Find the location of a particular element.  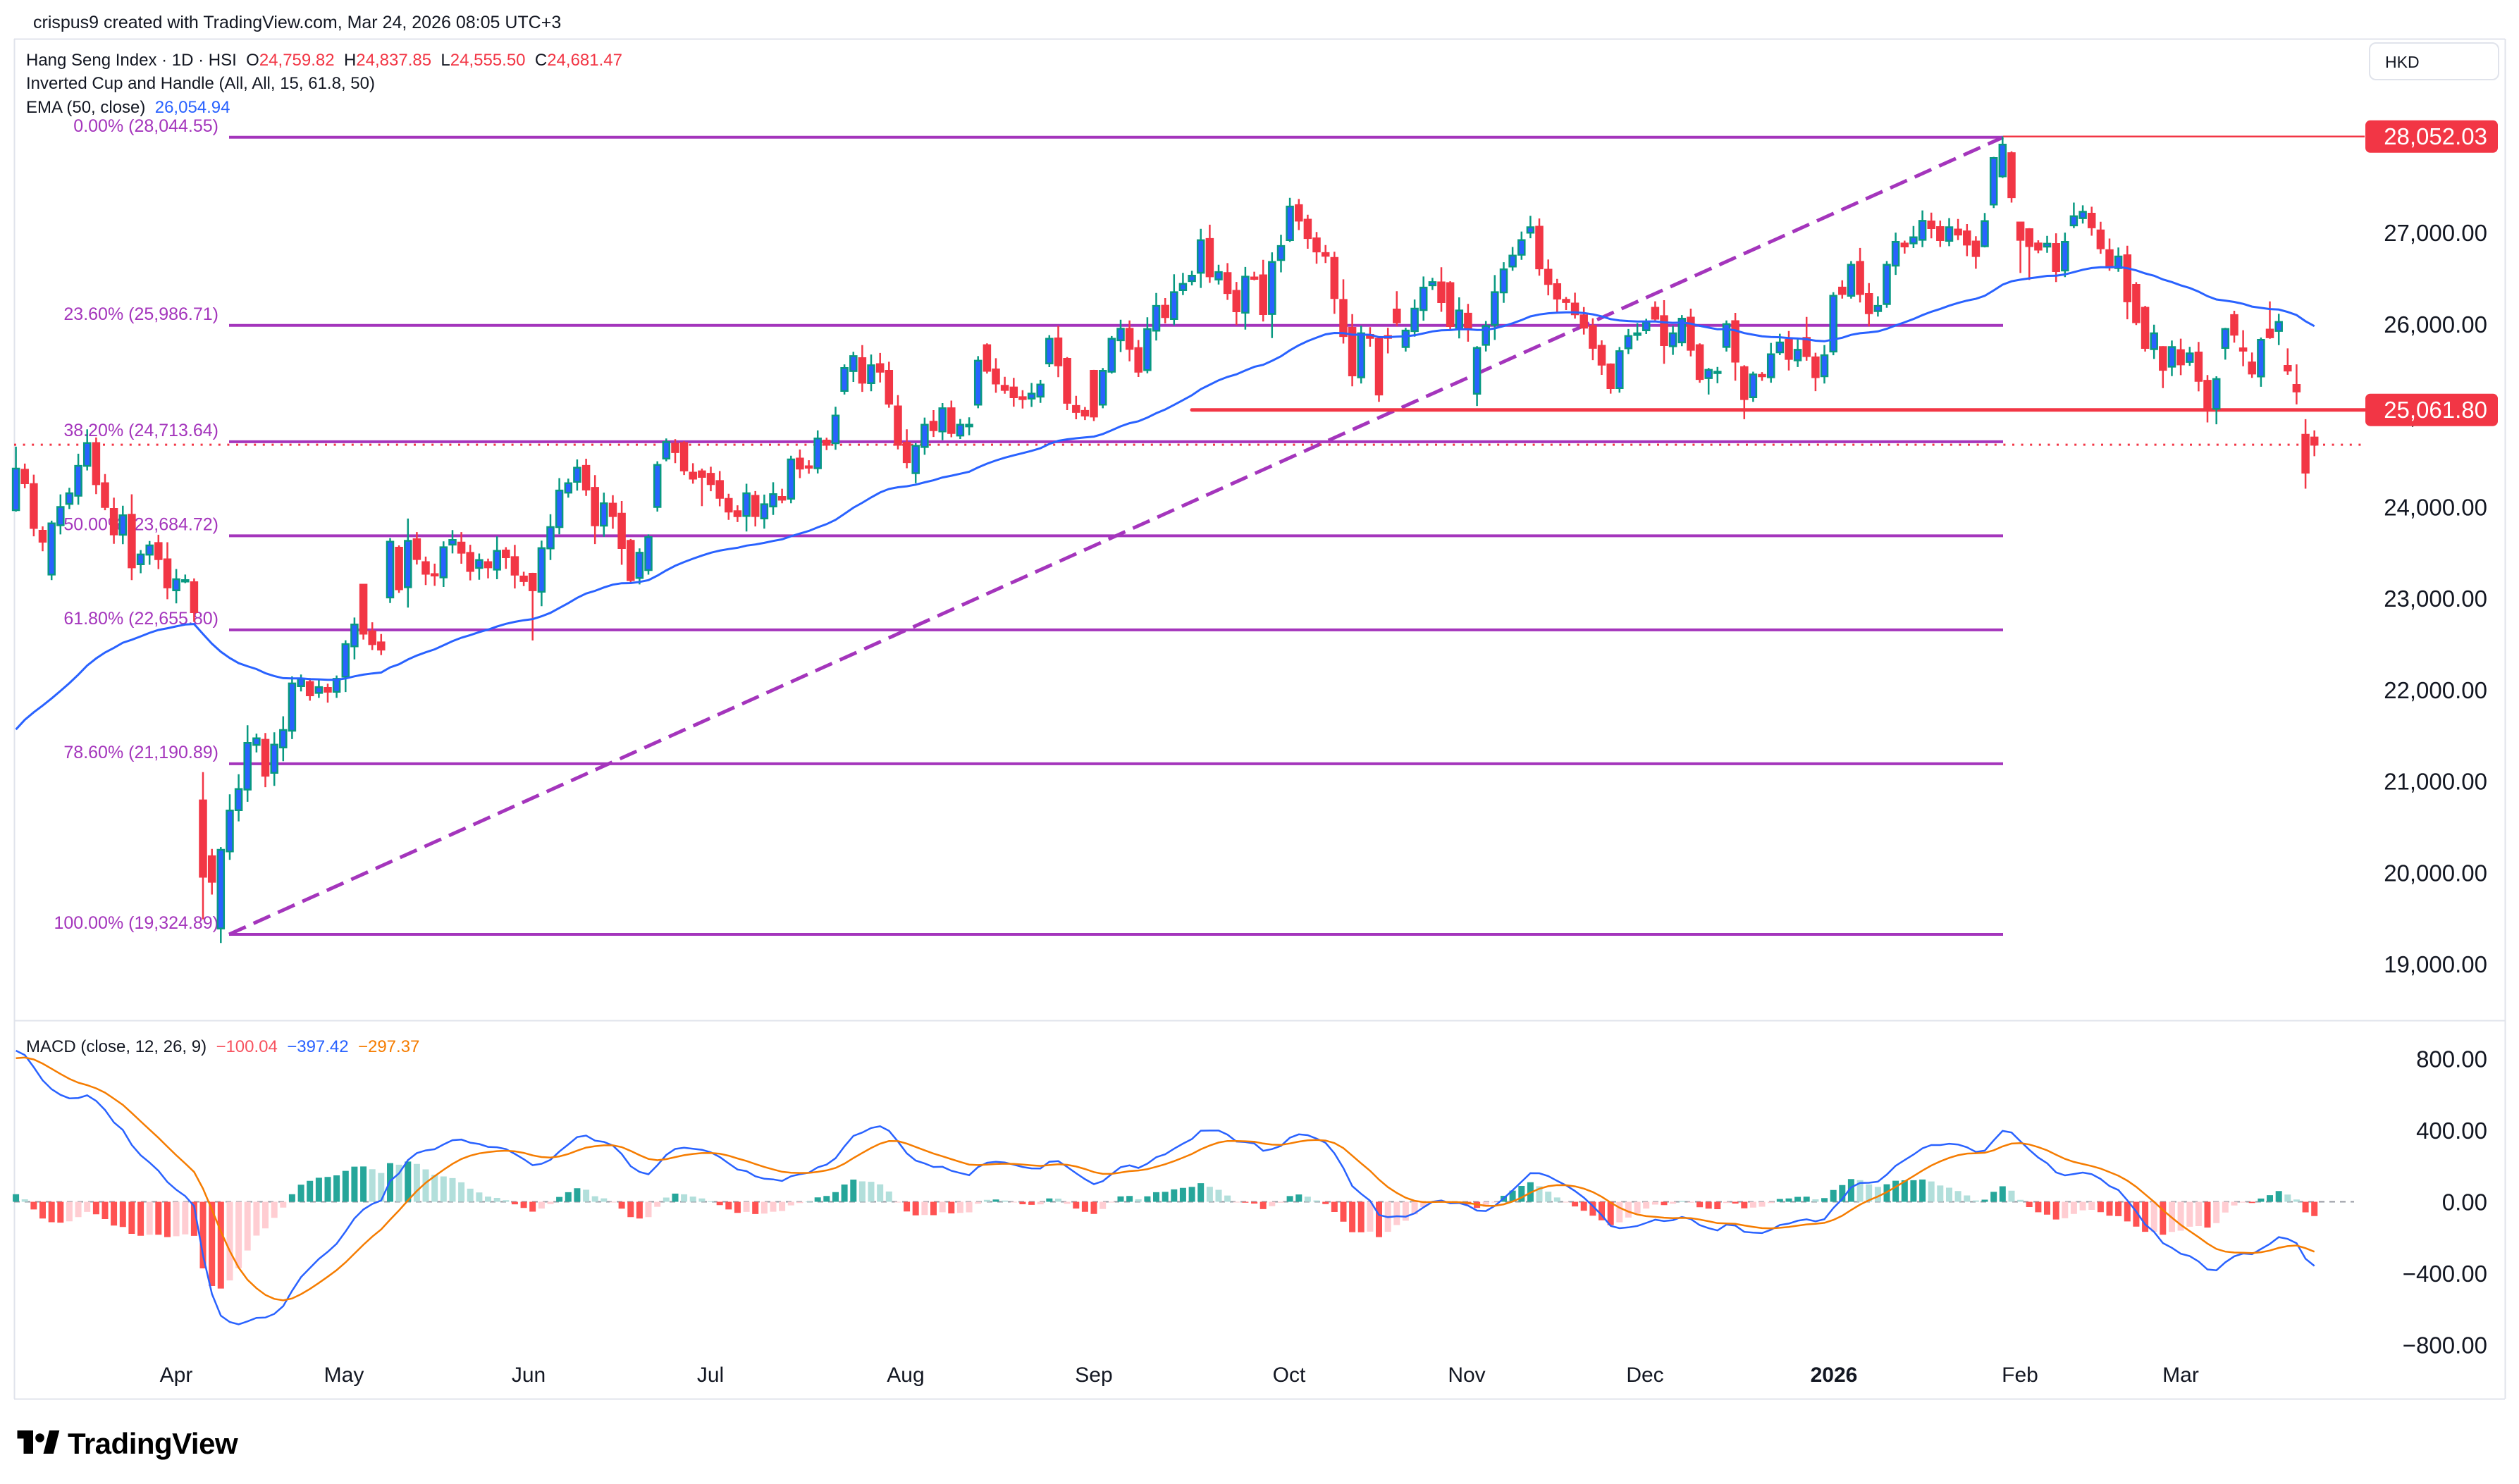

svg-text: 23,000.00 is located at coordinates (2435, 599).